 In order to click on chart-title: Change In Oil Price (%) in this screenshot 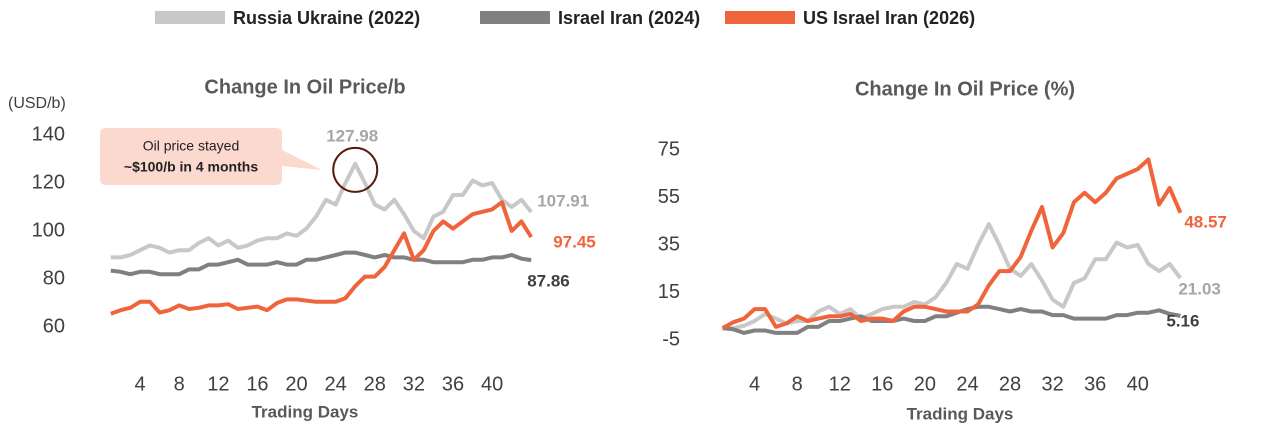, I will do `click(965, 89)`.